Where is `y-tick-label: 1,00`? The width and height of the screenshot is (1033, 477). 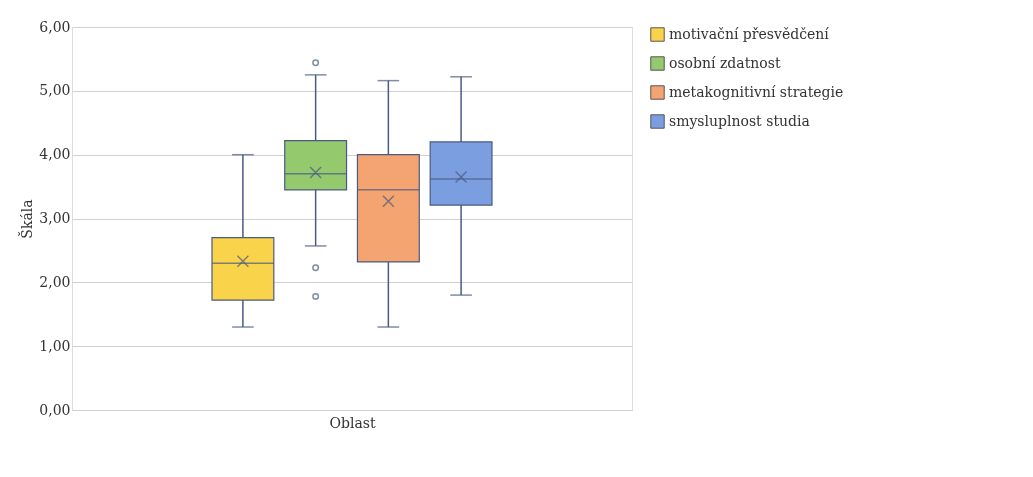
y-tick-label: 1,00 is located at coordinates (55, 345).